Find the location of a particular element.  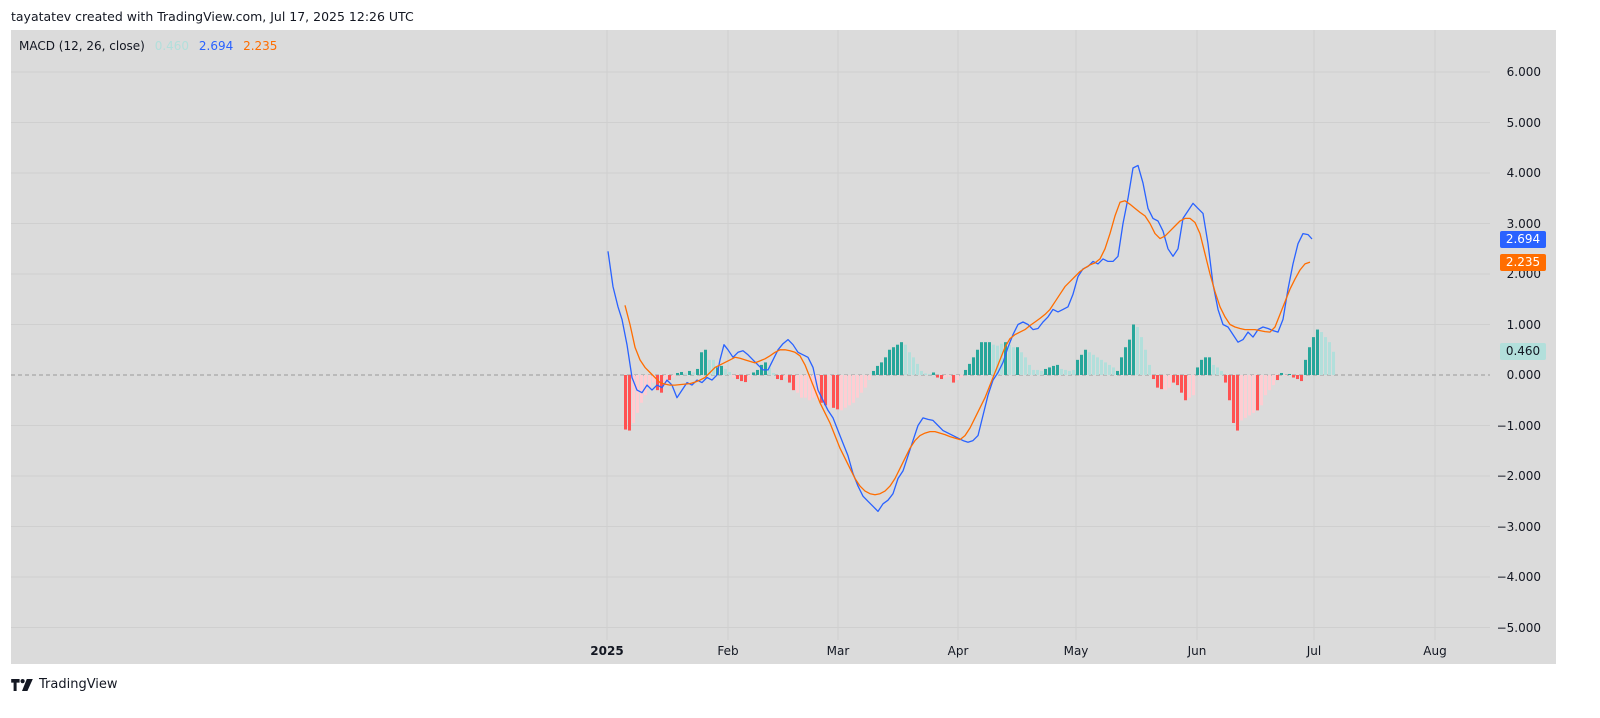

tradingview-logo: TradingView is located at coordinates (64, 684).